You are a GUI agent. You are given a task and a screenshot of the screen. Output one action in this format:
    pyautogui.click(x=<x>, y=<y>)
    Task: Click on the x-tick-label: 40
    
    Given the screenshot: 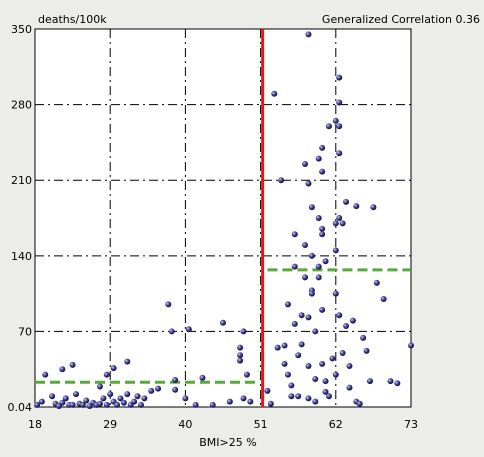 What is the action you would take?
    pyautogui.click(x=185, y=424)
    